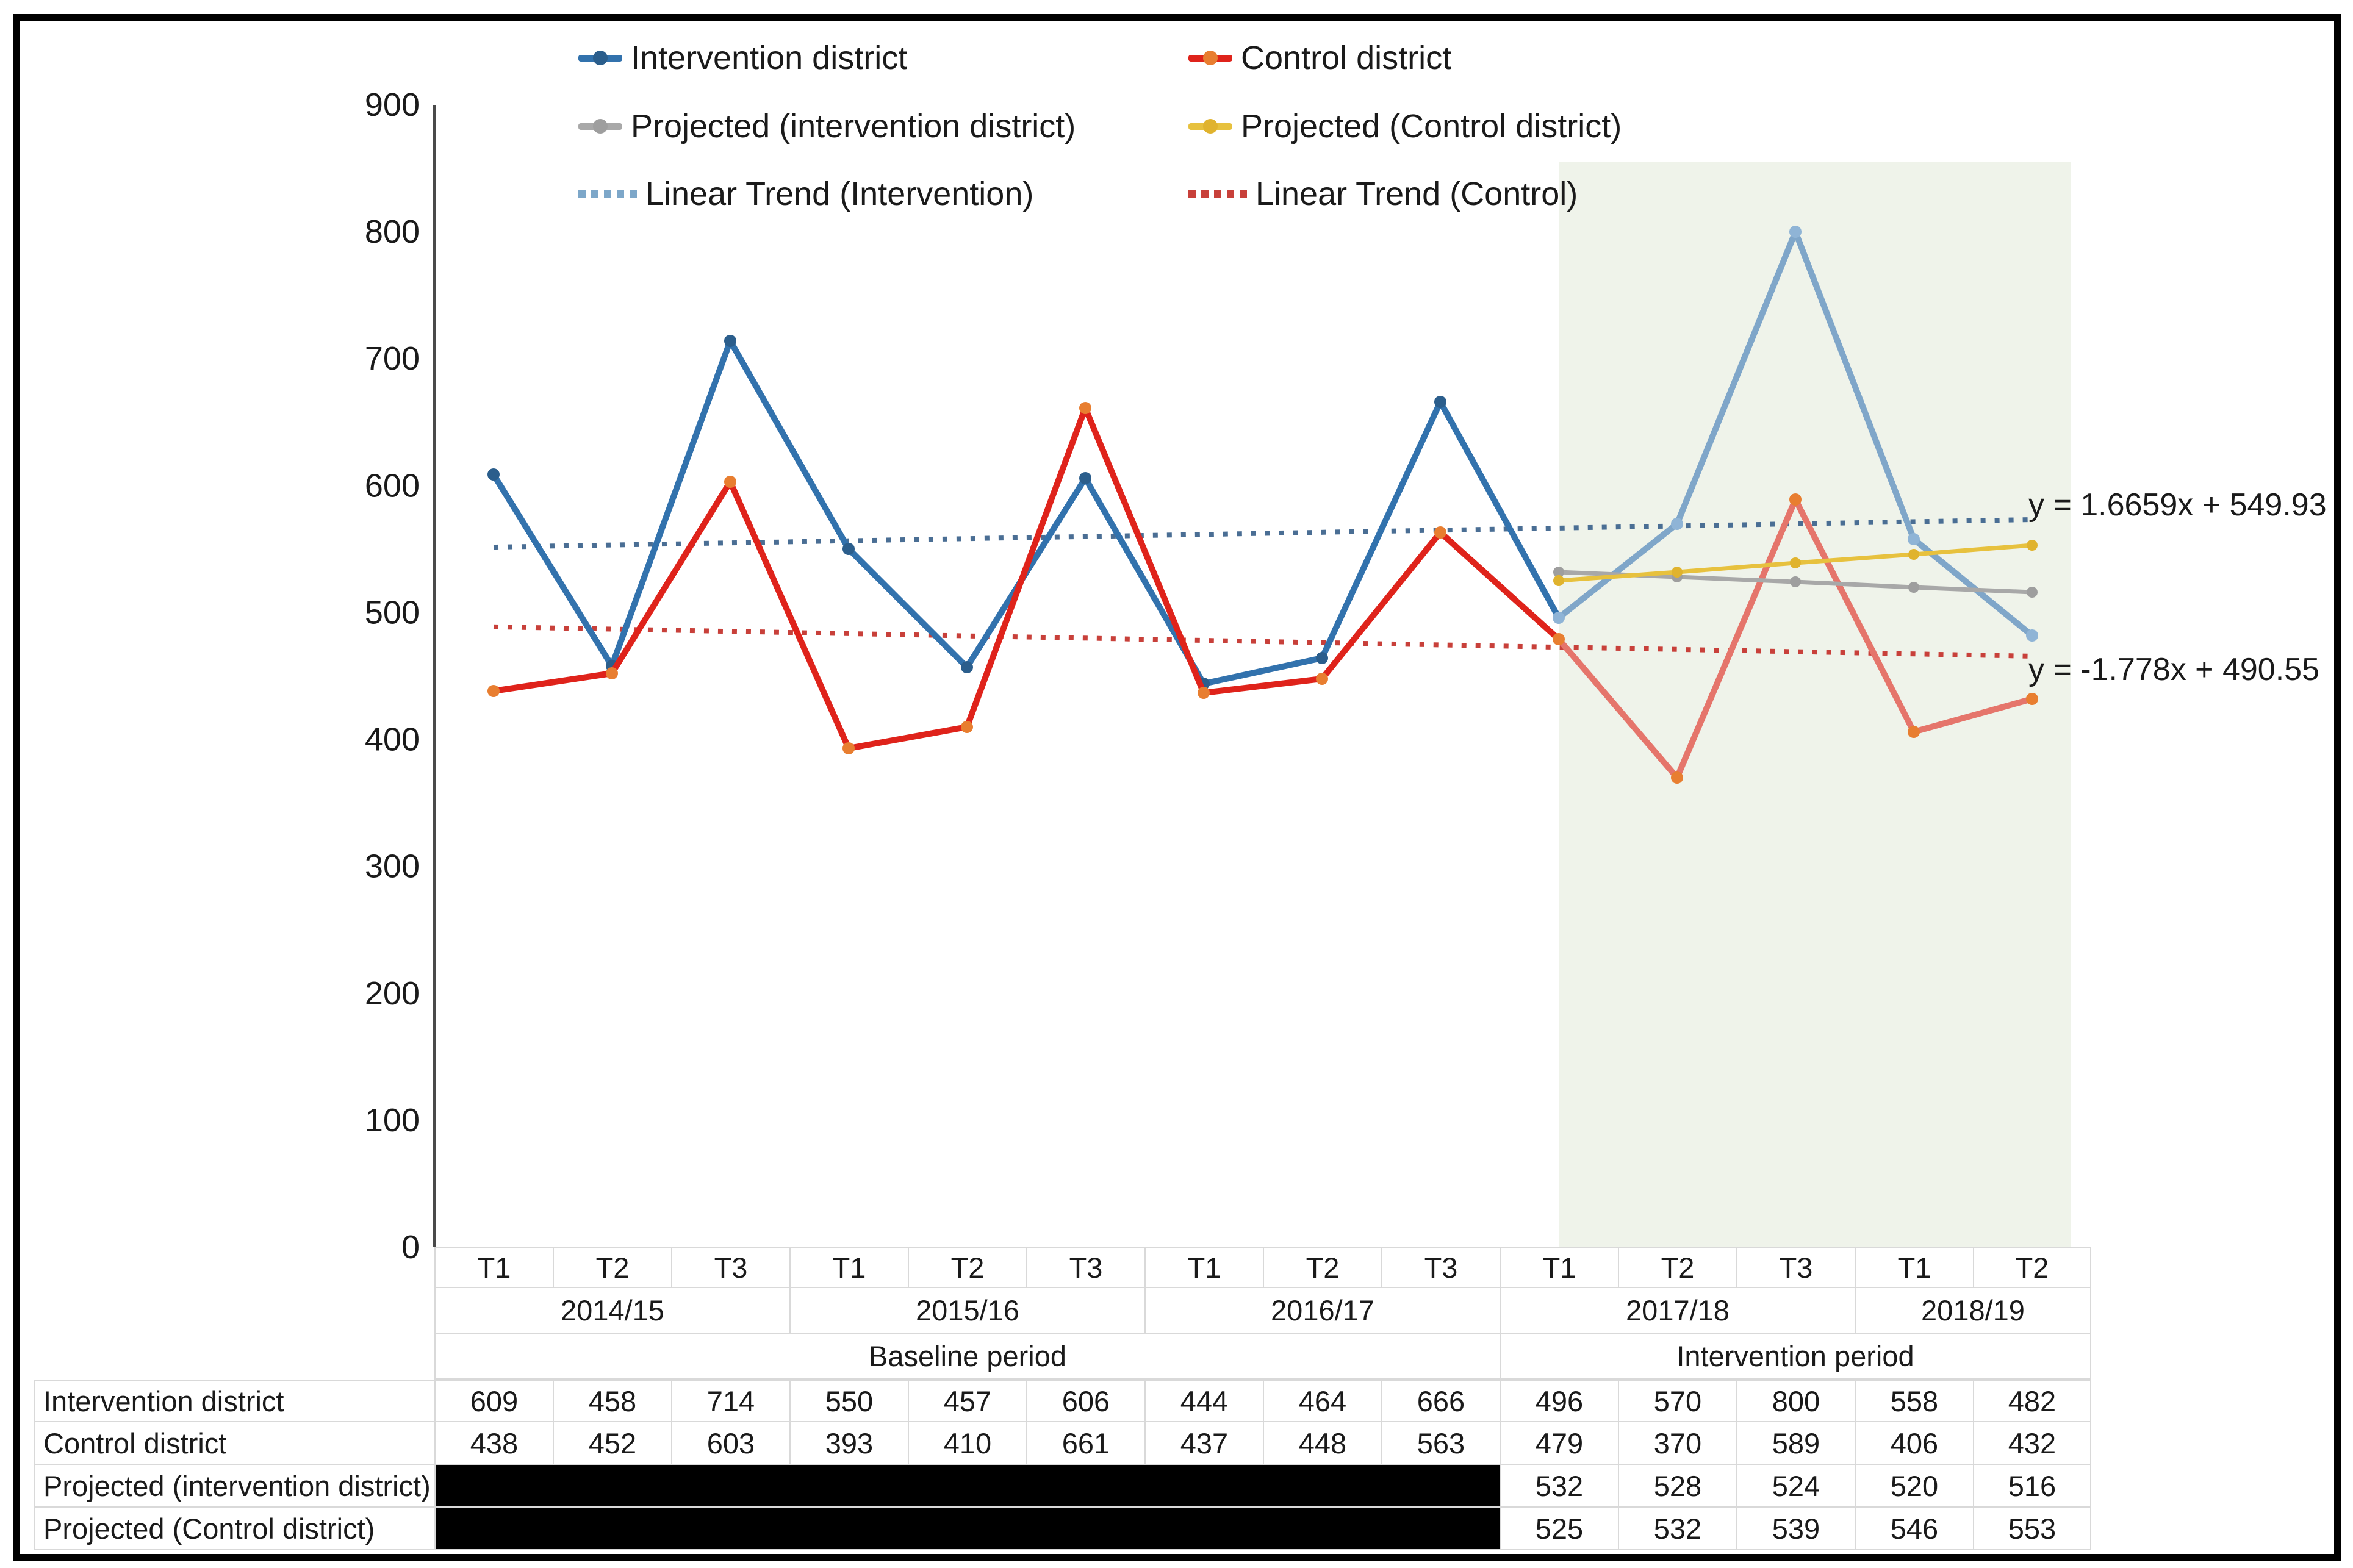 Image resolution: width=2353 pixels, height=1568 pixels. I want to click on table-cell-value: 438, so click(493, 1443).